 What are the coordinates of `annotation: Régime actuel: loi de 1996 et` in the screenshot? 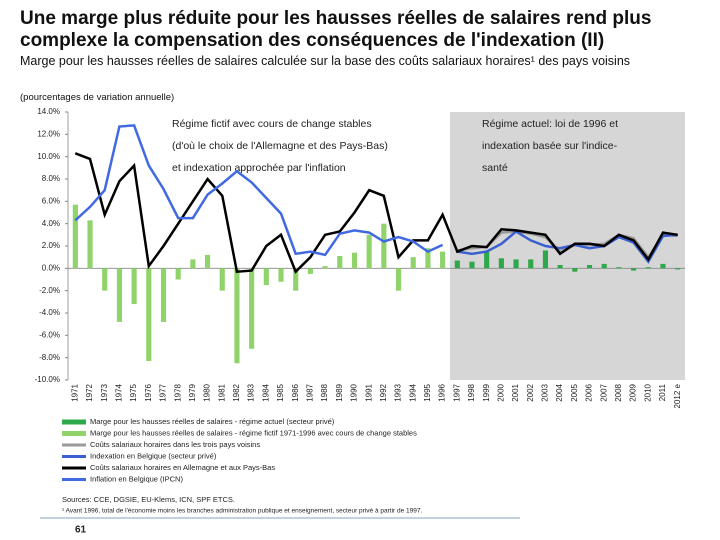 It's located at (550, 124).